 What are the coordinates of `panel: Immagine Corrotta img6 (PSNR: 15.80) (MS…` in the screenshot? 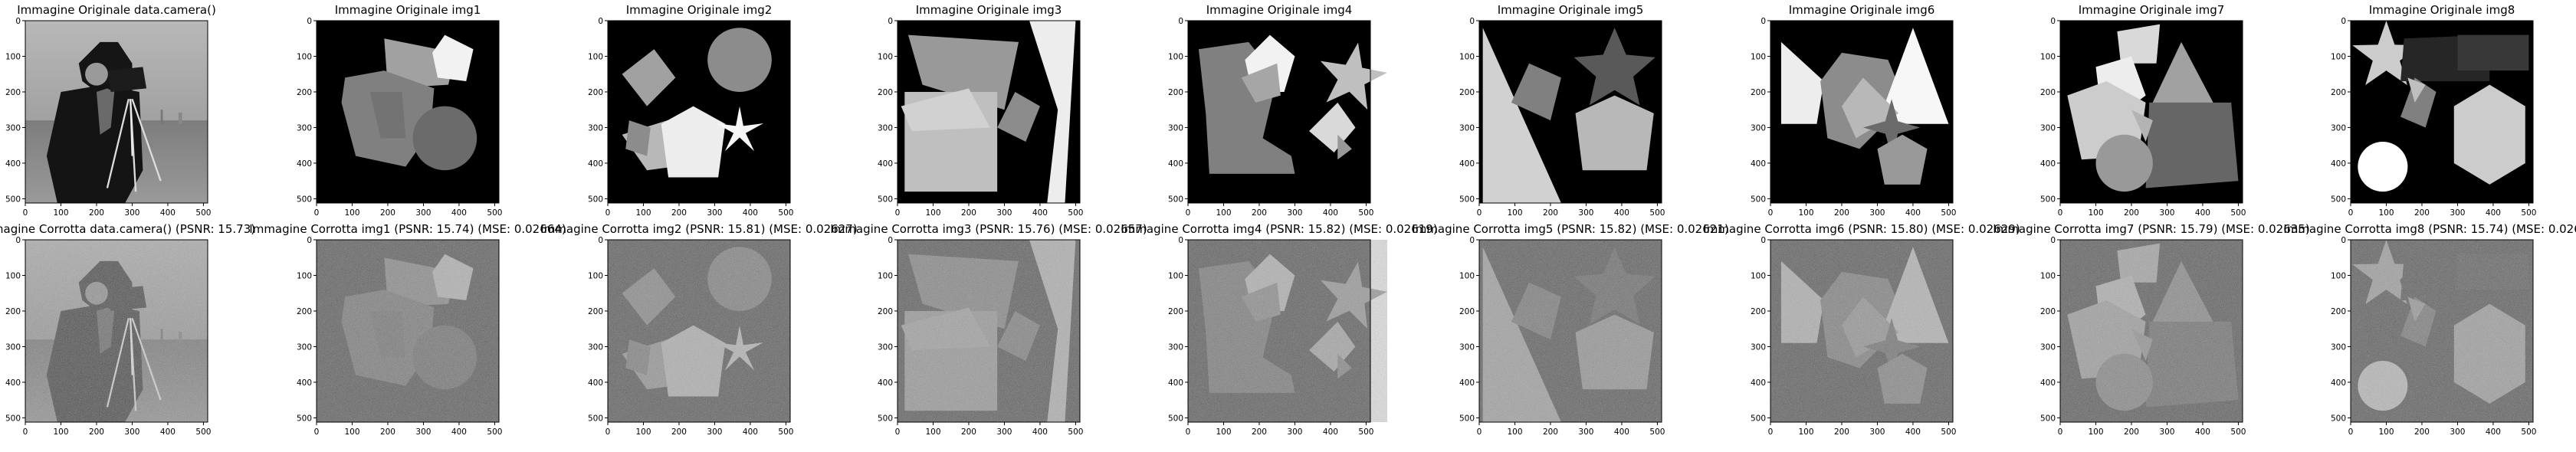 It's located at (1861, 329).